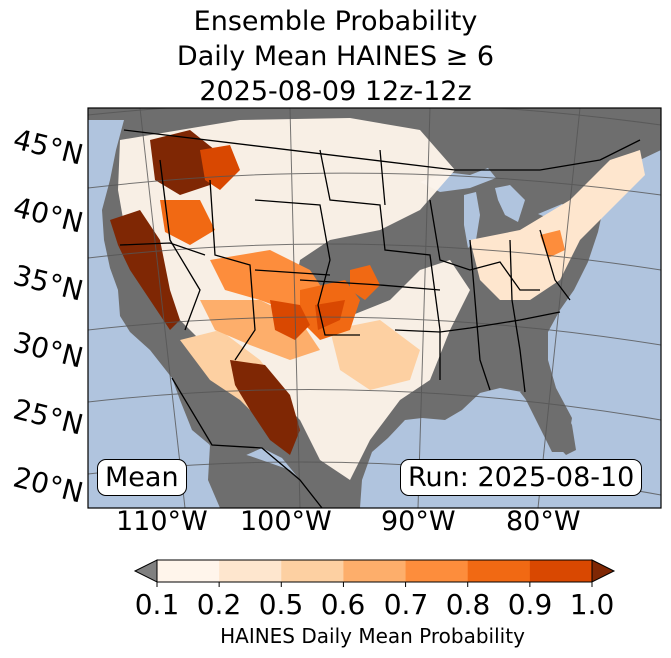 Image resolution: width=671 pixels, height=658 pixels. Describe the element at coordinates (592, 604) in the screenshot. I see `colorbar-tick-label: 1.0` at that location.